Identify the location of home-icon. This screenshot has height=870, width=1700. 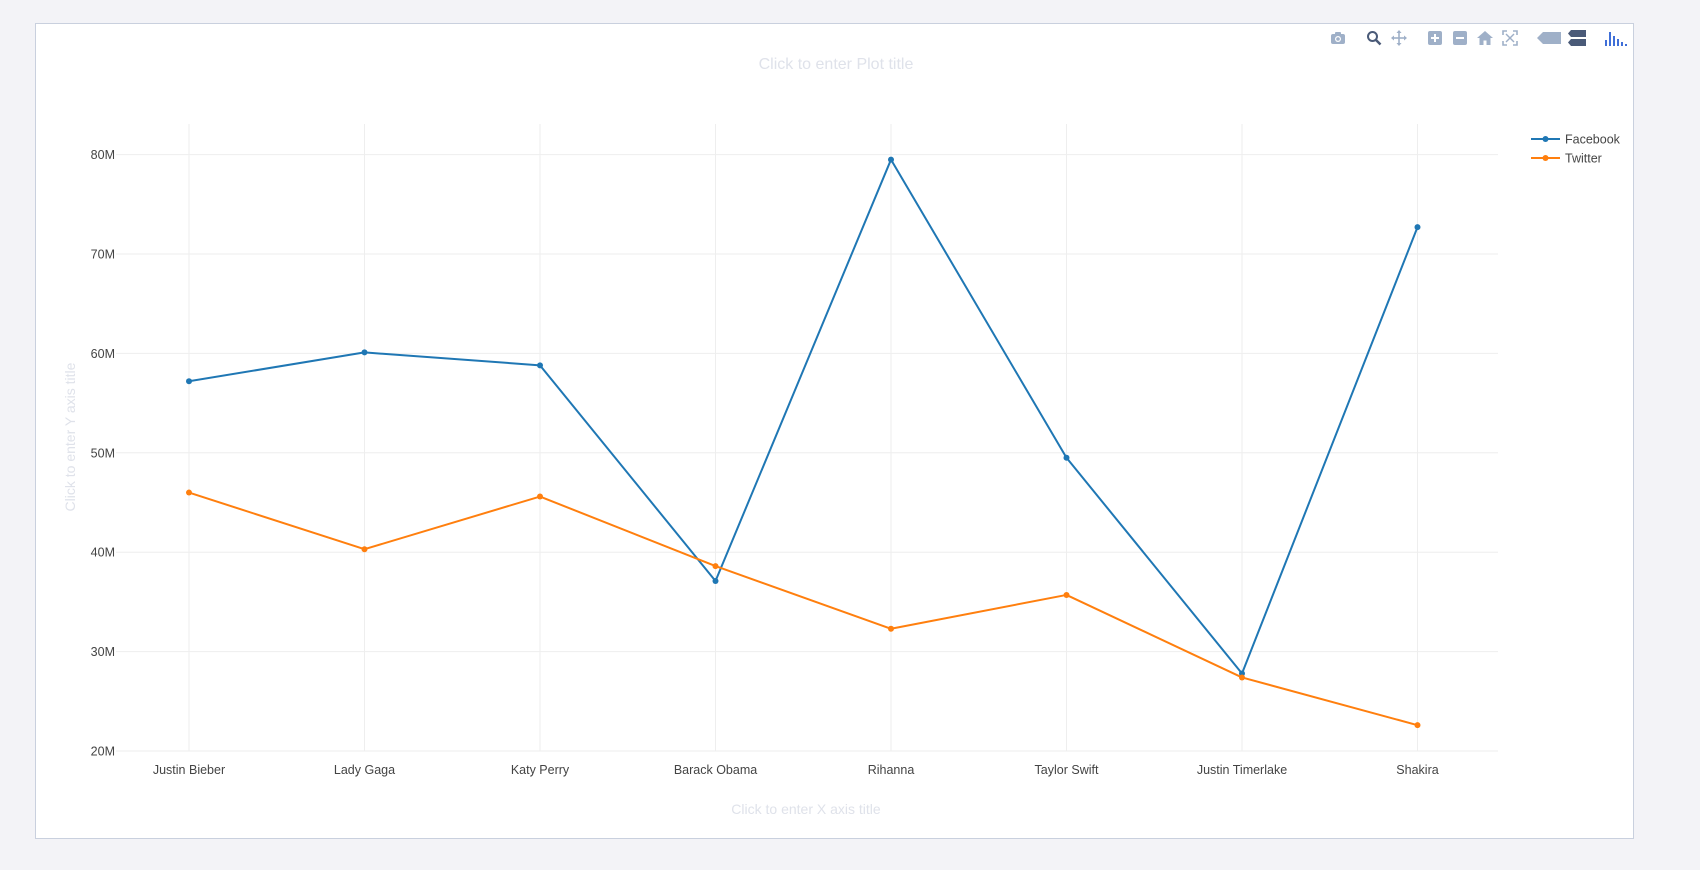
(1485, 38).